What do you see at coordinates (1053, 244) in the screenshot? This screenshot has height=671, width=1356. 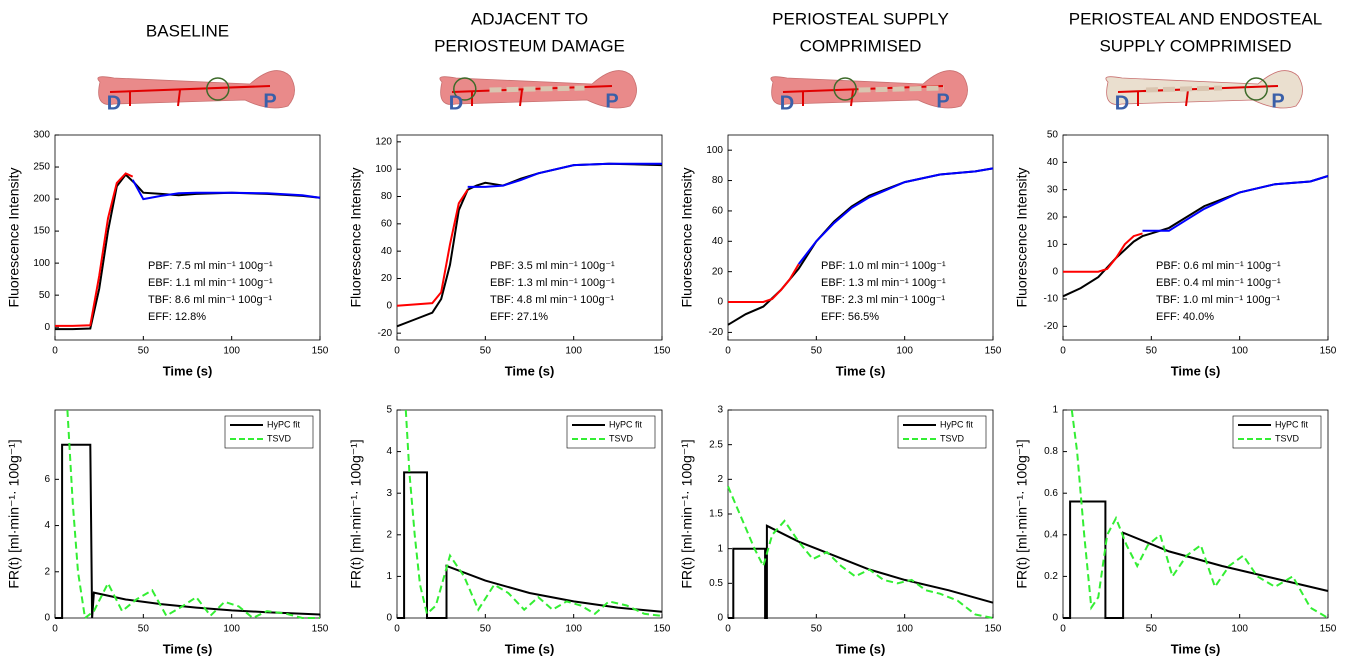 I see `y-tick-label: 10` at bounding box center [1053, 244].